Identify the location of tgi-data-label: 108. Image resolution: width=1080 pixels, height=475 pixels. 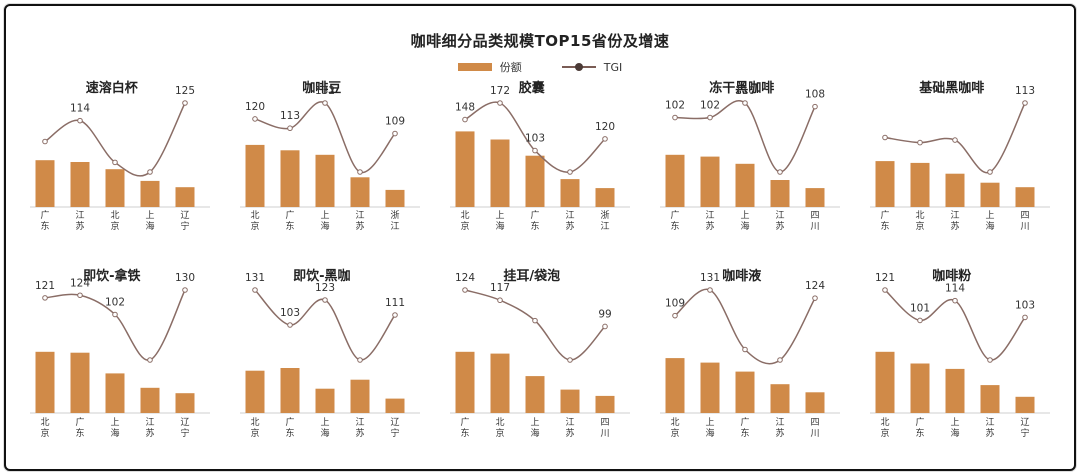
(815, 95).